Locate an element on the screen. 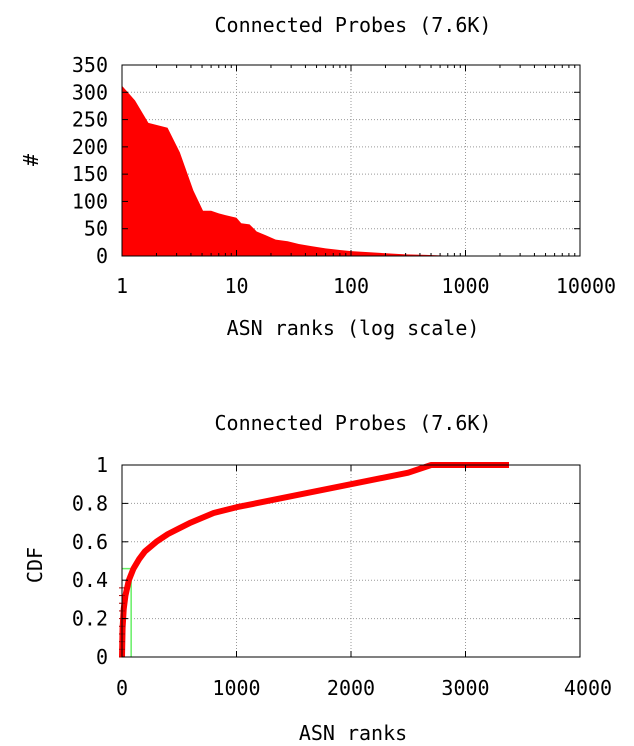 Image resolution: width=634 pixels, height=746 pixels. chart-top-x-tick-label: 10 is located at coordinates (236, 286).